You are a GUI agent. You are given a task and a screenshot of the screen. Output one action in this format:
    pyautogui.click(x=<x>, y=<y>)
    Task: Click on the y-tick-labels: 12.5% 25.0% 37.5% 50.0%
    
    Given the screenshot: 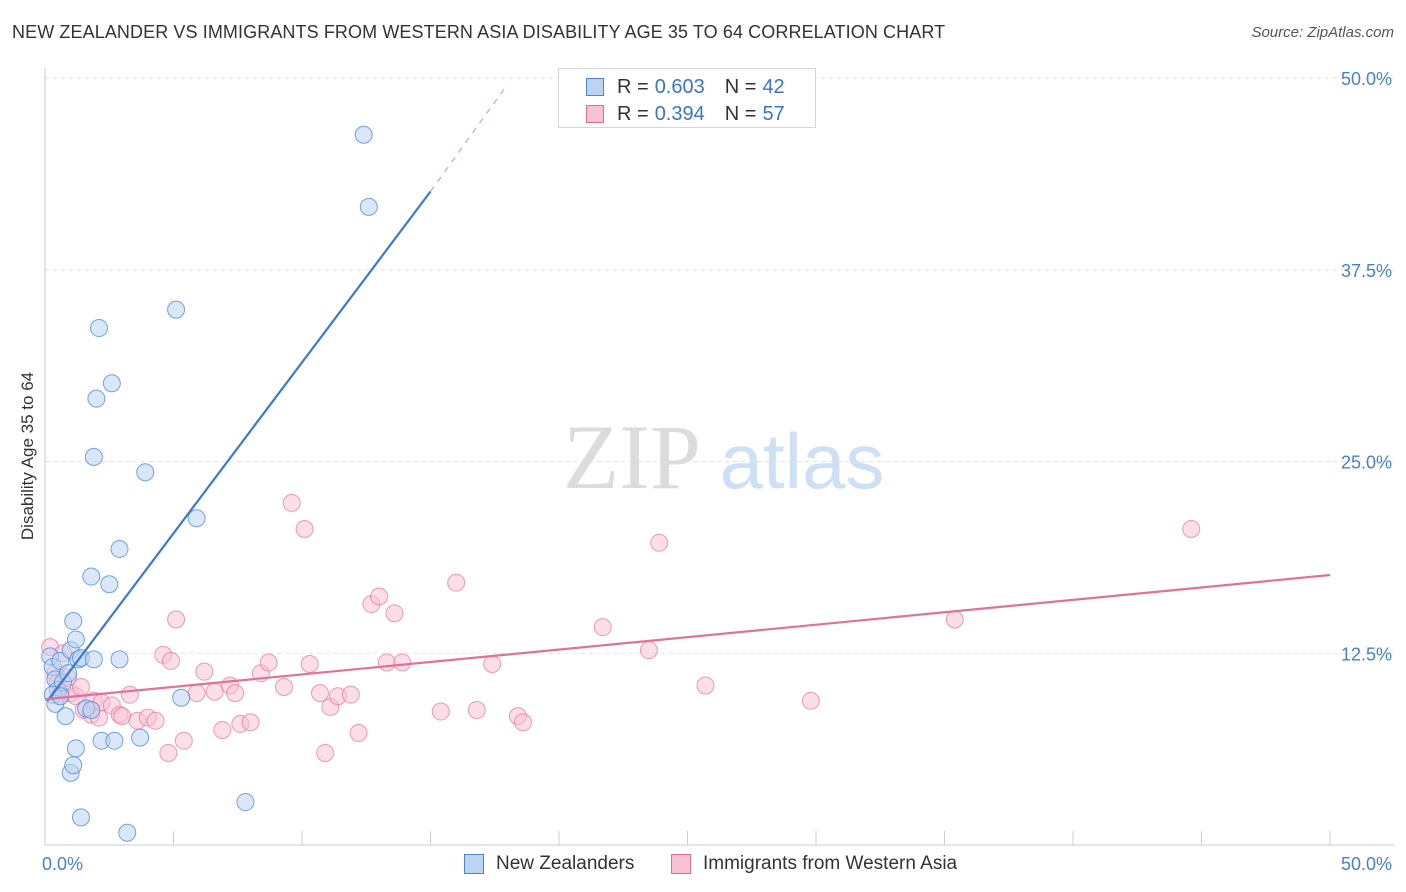 What is the action you would take?
    pyautogui.click(x=1366, y=366)
    